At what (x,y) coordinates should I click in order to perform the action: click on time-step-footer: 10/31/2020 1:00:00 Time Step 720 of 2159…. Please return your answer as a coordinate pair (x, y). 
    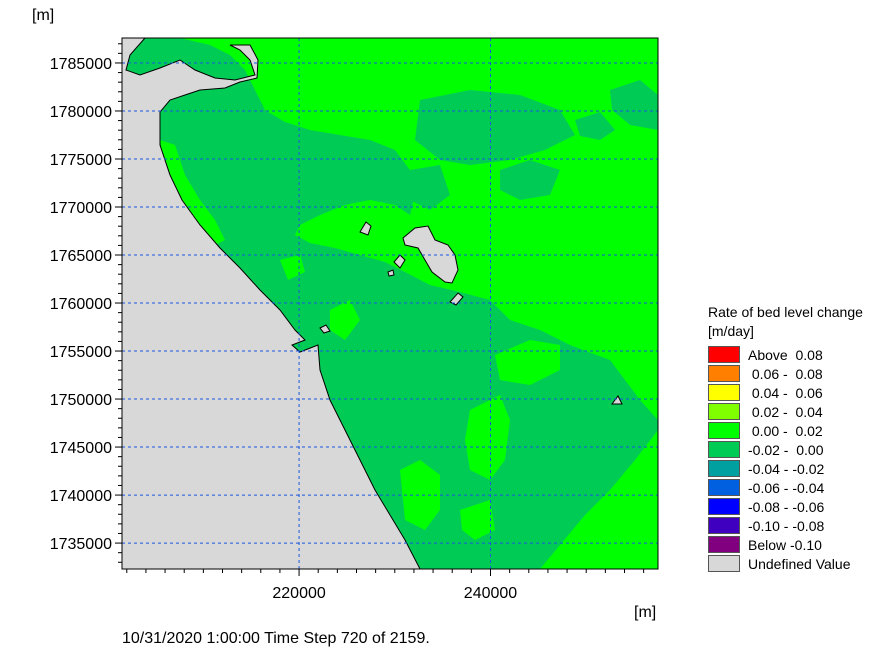
    Looking at the image, I should click on (276, 638).